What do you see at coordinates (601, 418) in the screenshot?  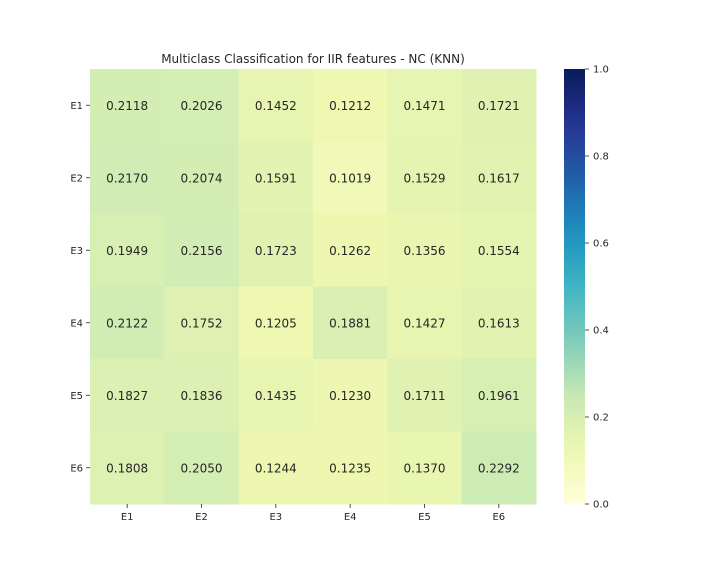 I see `colorbar-tick-label: 0.2` at bounding box center [601, 418].